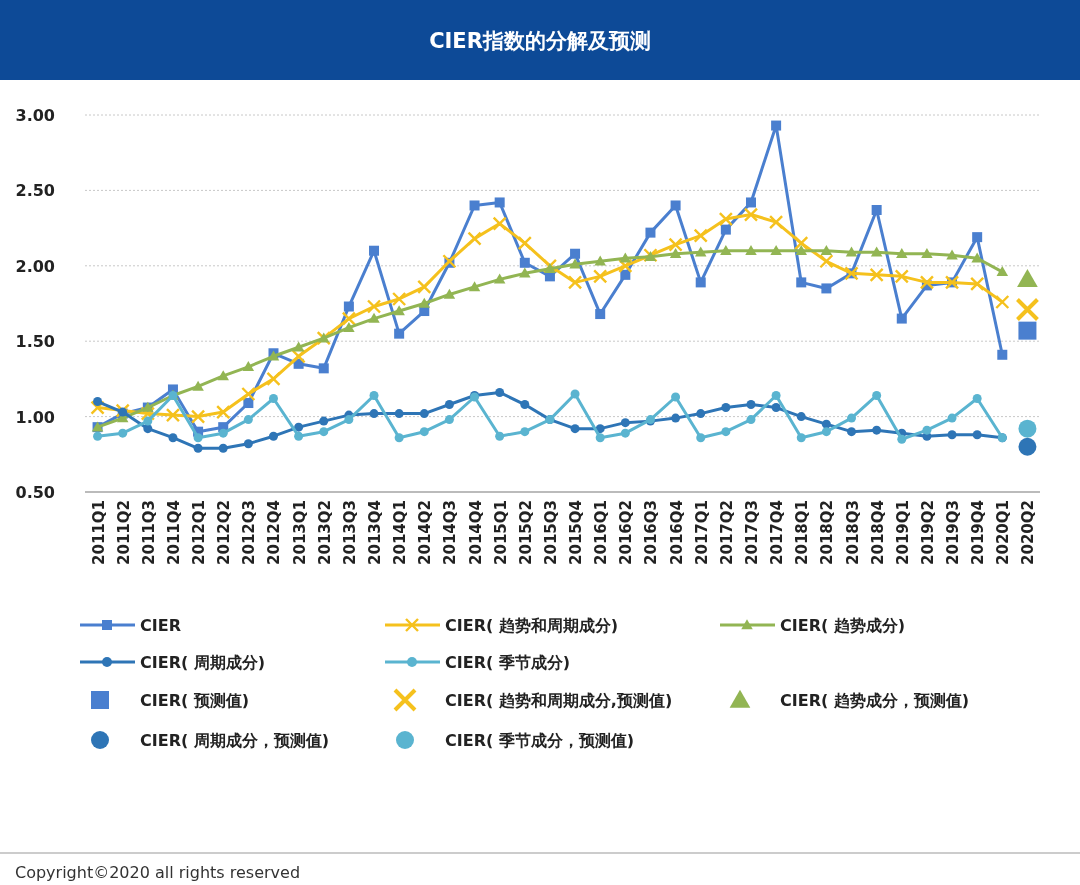 Image resolution: width=1080 pixels, height=885 pixels. Describe the element at coordinates (1003, 532) in the screenshot. I see `x-tick-label: 2020Q1` at that location.